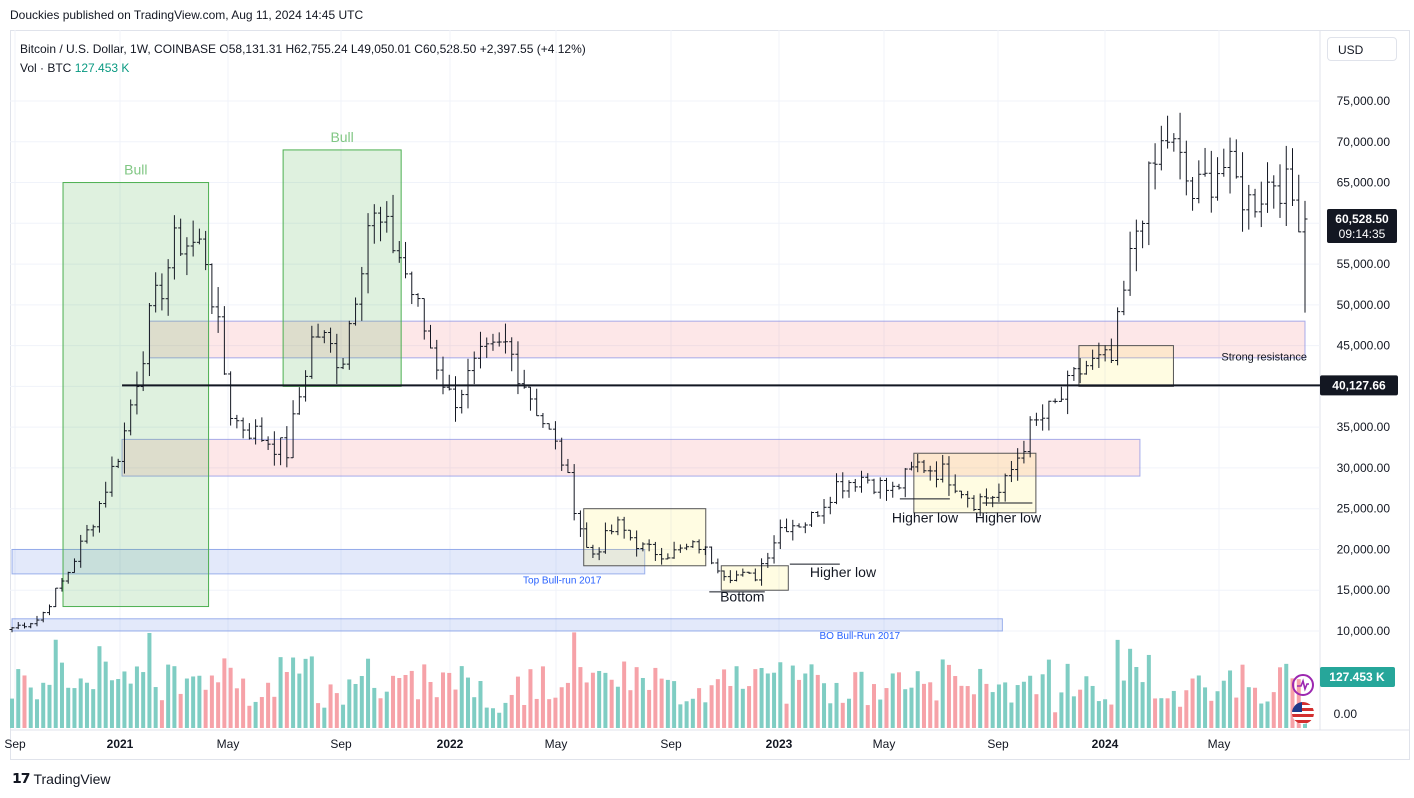 The height and width of the screenshot is (798, 1414). What do you see at coordinates (303, 68) in the screenshot?
I see `volume-legend-row: Vol · BTC 127.453 K` at bounding box center [303, 68].